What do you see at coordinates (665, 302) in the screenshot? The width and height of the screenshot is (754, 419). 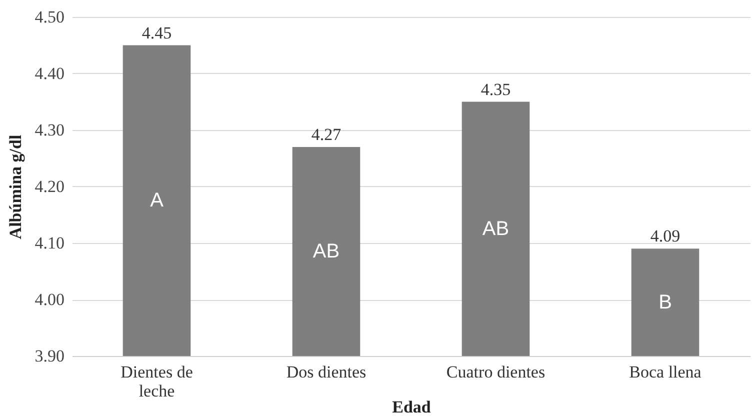 I see `annotation: B` at bounding box center [665, 302].